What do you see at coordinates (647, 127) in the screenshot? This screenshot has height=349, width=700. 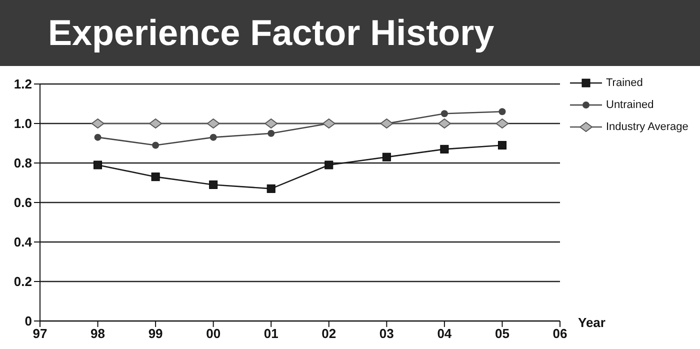 I see `legend-label: Industry Average` at bounding box center [647, 127].